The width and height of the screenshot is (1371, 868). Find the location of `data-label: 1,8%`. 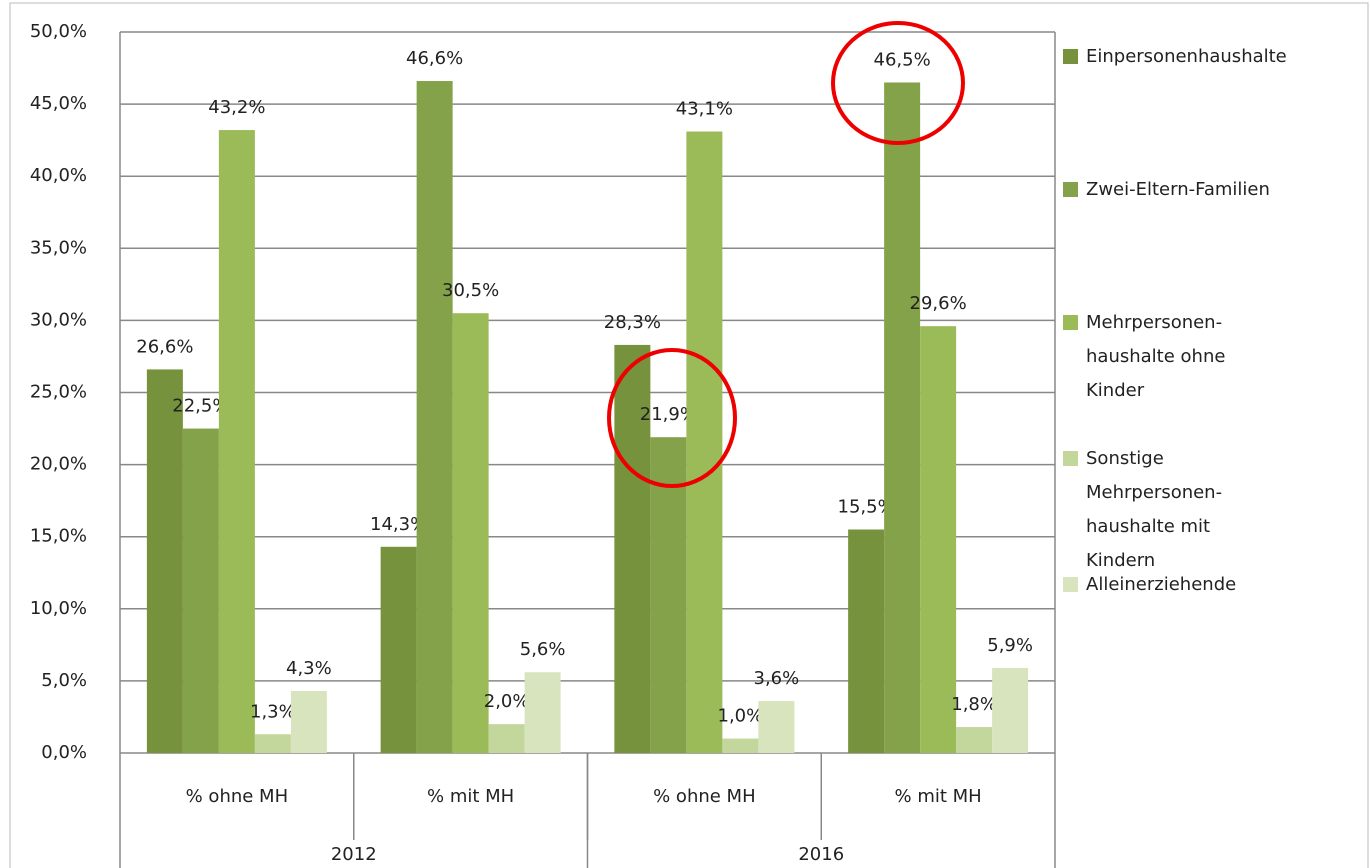

data-label: 1,8% is located at coordinates (974, 704).